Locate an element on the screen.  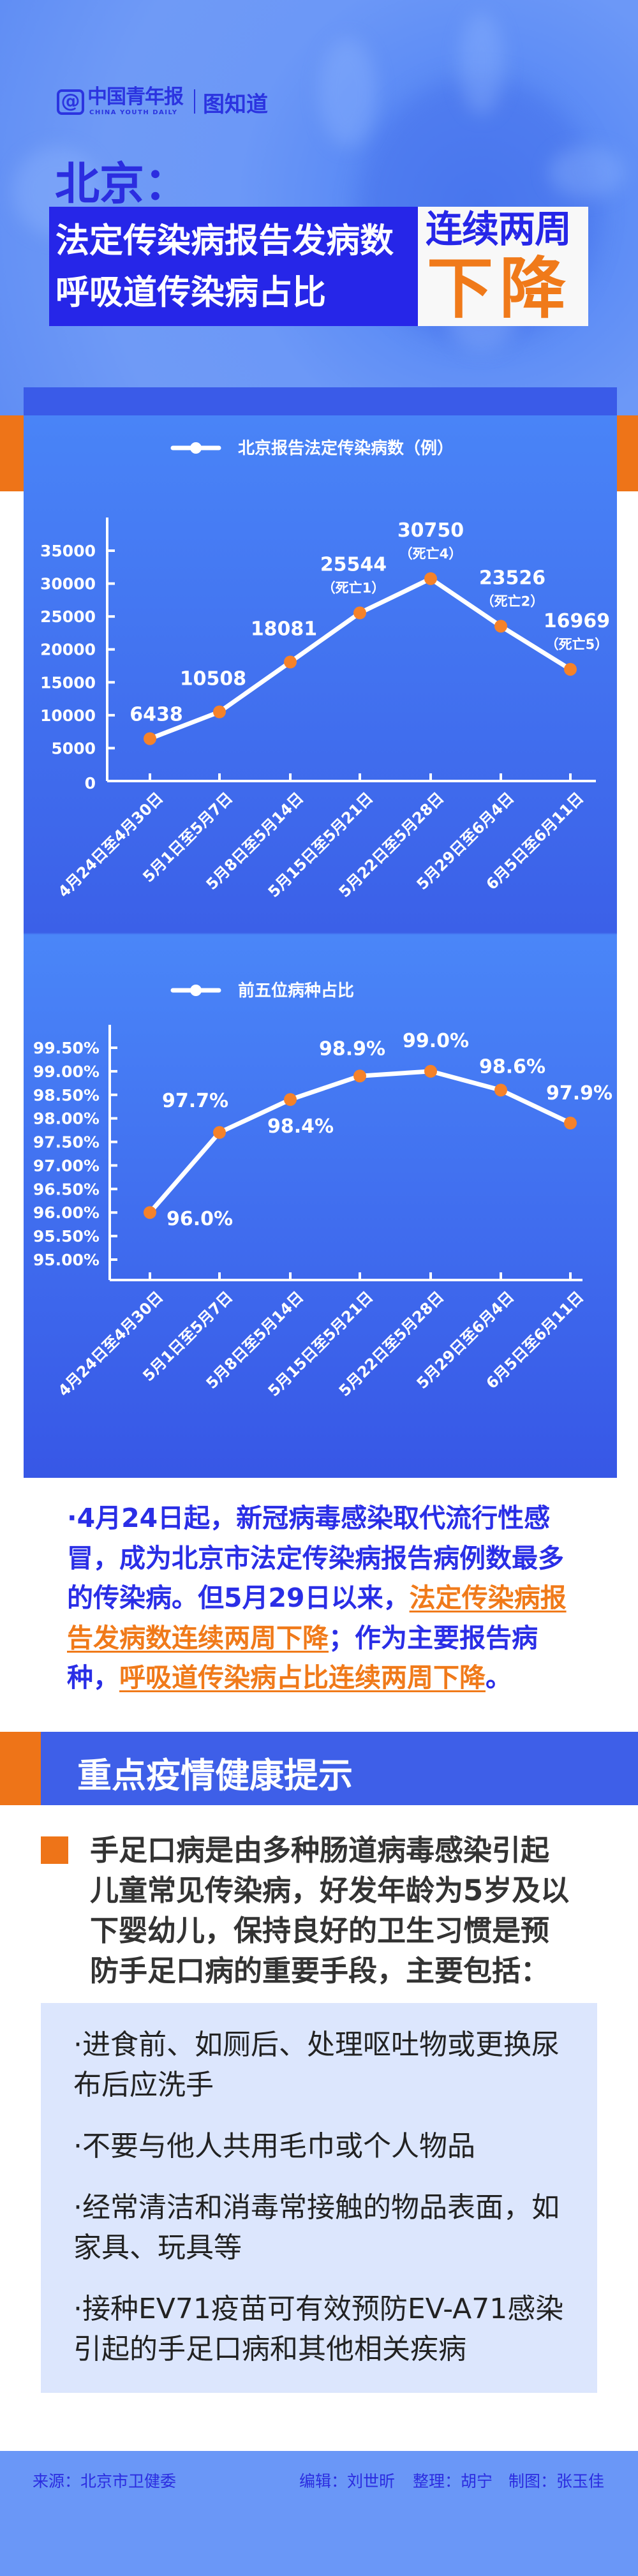
y-tick-label: 95.50% is located at coordinates (66, 1236).